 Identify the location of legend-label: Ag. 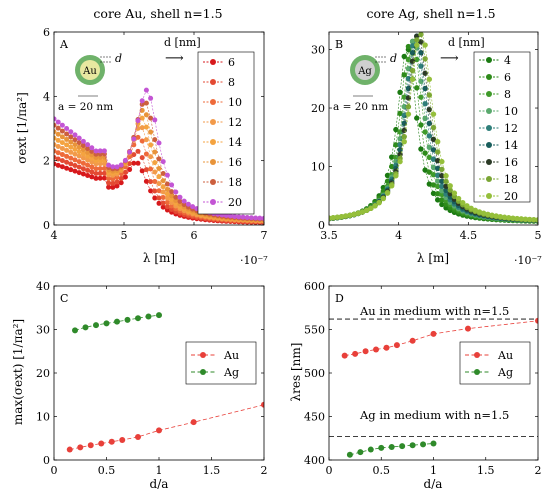
(505, 372).